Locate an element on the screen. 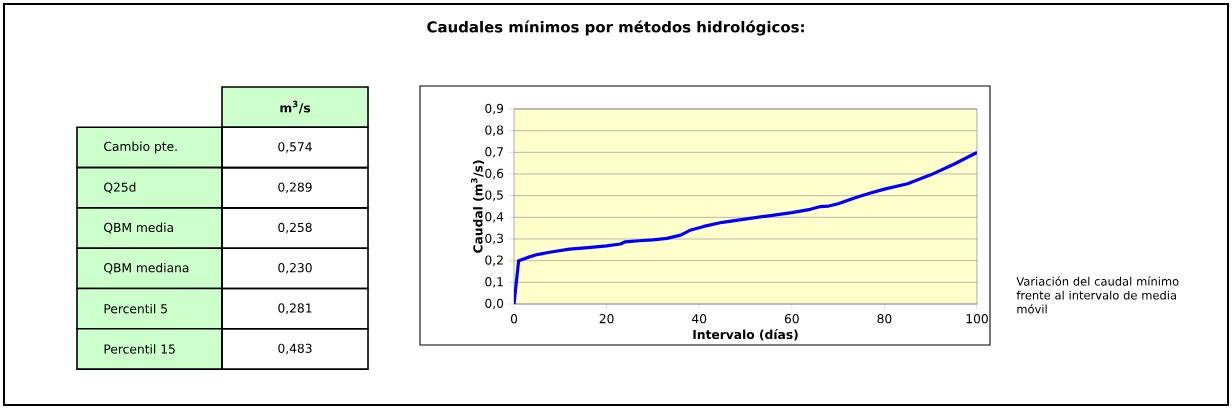 This screenshot has height=409, width=1232. y-tick-label: 0,8 is located at coordinates (494, 130).